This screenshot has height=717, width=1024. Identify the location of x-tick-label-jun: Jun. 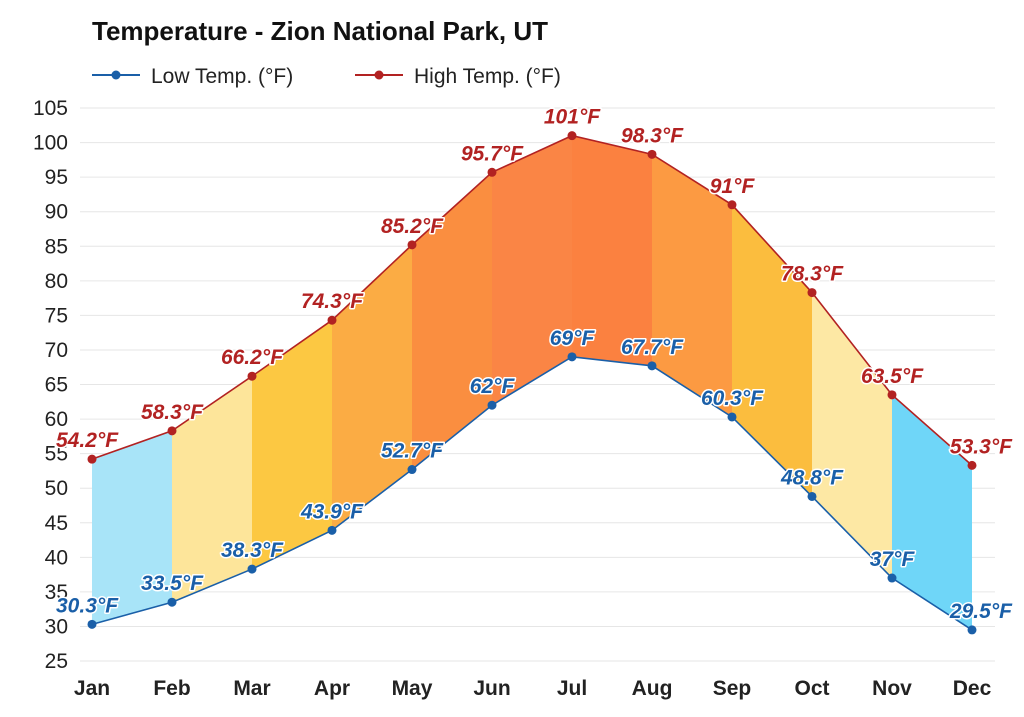
(491, 688).